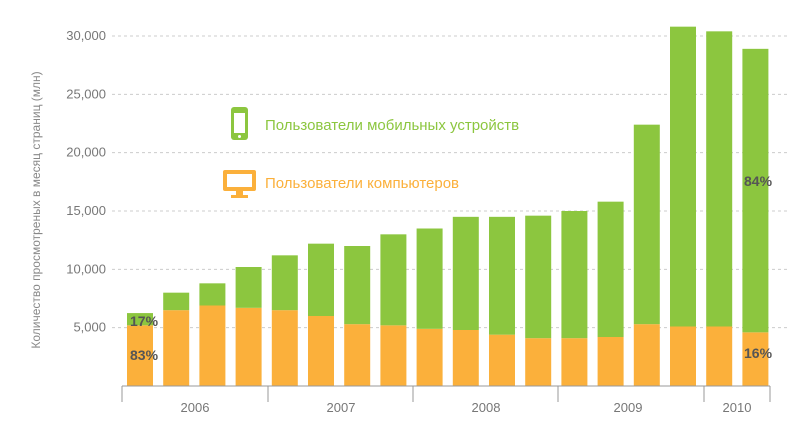 This screenshot has width=812, height=435. Describe the element at coordinates (341, 407) in the screenshot. I see `x-tick-label: 2007` at that location.